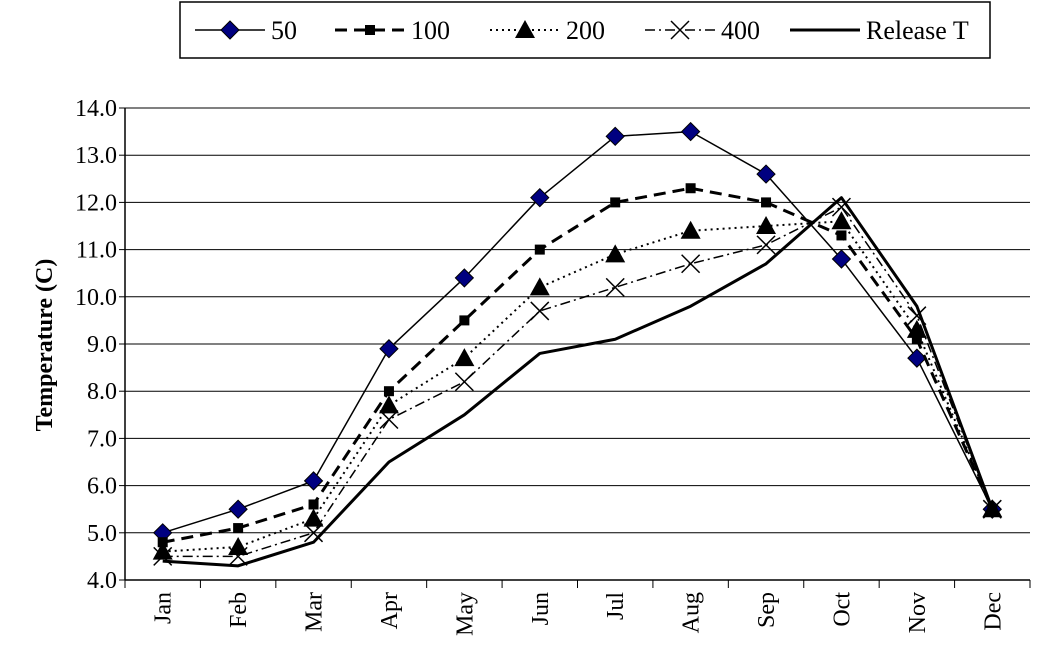 The width and height of the screenshot is (1040, 660). What do you see at coordinates (767, 610) in the screenshot?
I see `x-tick-label: Sep` at bounding box center [767, 610].